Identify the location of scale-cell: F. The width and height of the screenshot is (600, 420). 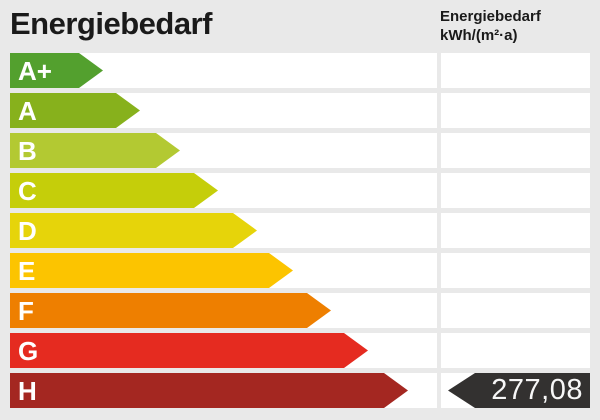
(223, 310).